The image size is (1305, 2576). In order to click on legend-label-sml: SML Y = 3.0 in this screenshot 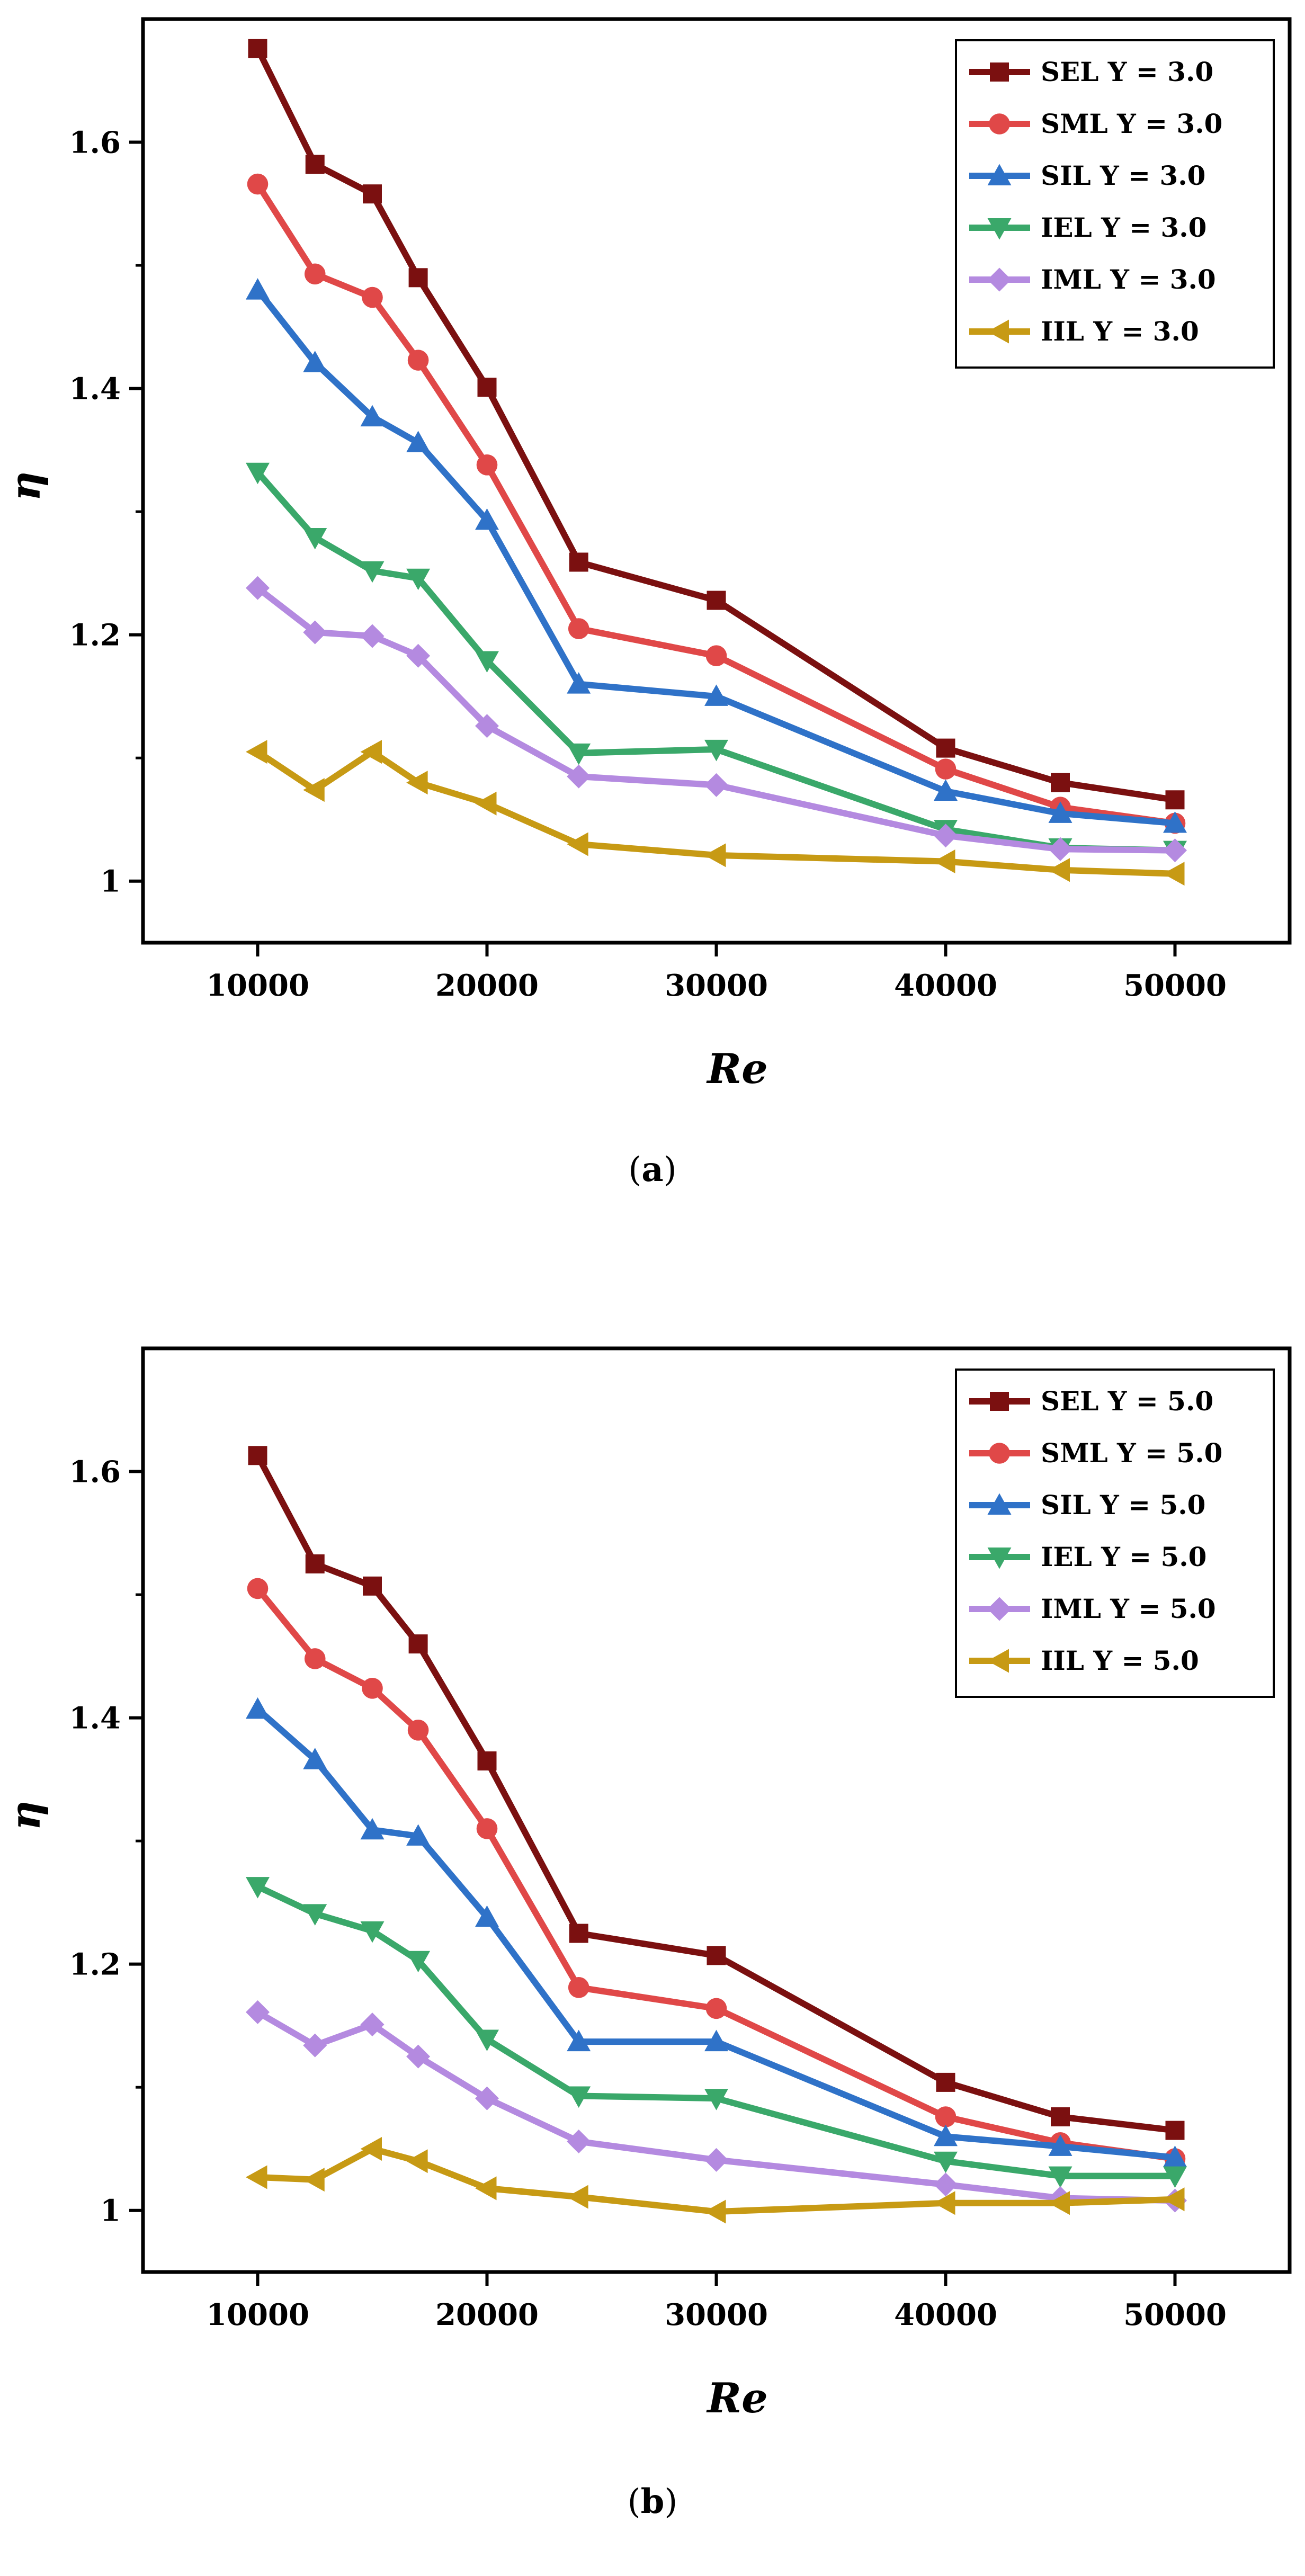, I will do `click(1131, 123)`.